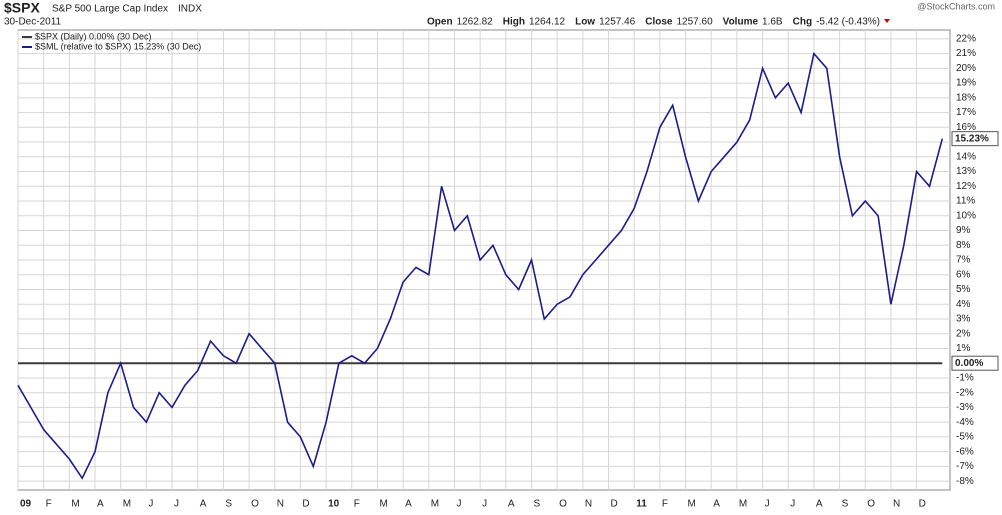 This screenshot has height=515, width=1002. What do you see at coordinates (966, 171) in the screenshot?
I see `y-tick-label: 13%` at bounding box center [966, 171].